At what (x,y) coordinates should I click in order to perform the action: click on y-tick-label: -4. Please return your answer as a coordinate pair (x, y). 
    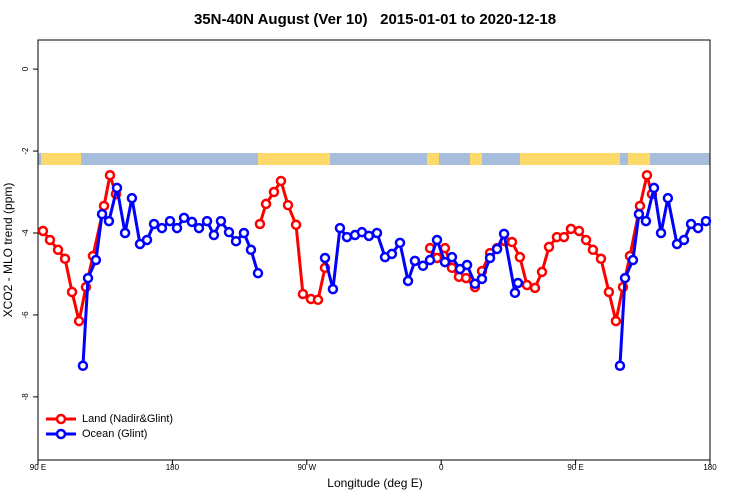
    Looking at the image, I should click on (25, 233).